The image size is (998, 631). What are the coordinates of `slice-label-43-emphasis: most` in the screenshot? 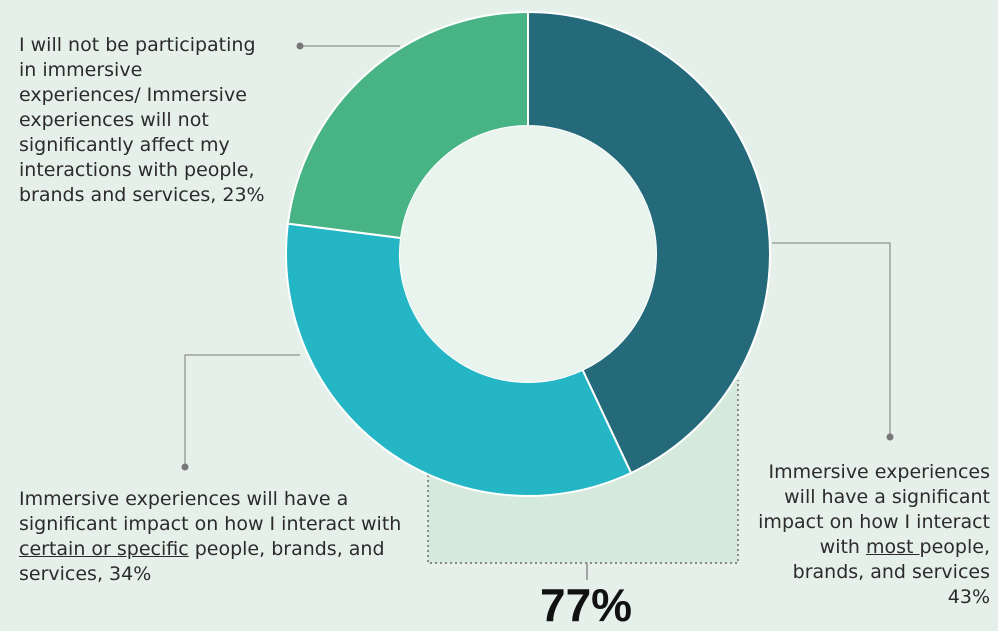 It's located at (893, 547).